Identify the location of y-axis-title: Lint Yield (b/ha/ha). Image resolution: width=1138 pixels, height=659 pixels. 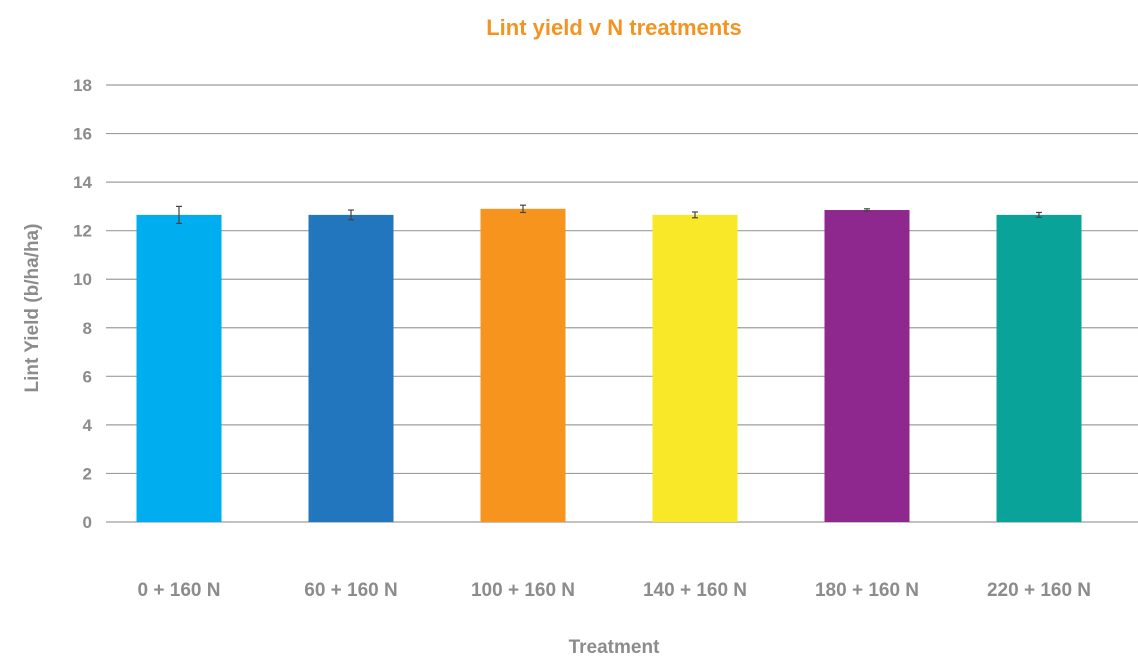
(32, 308).